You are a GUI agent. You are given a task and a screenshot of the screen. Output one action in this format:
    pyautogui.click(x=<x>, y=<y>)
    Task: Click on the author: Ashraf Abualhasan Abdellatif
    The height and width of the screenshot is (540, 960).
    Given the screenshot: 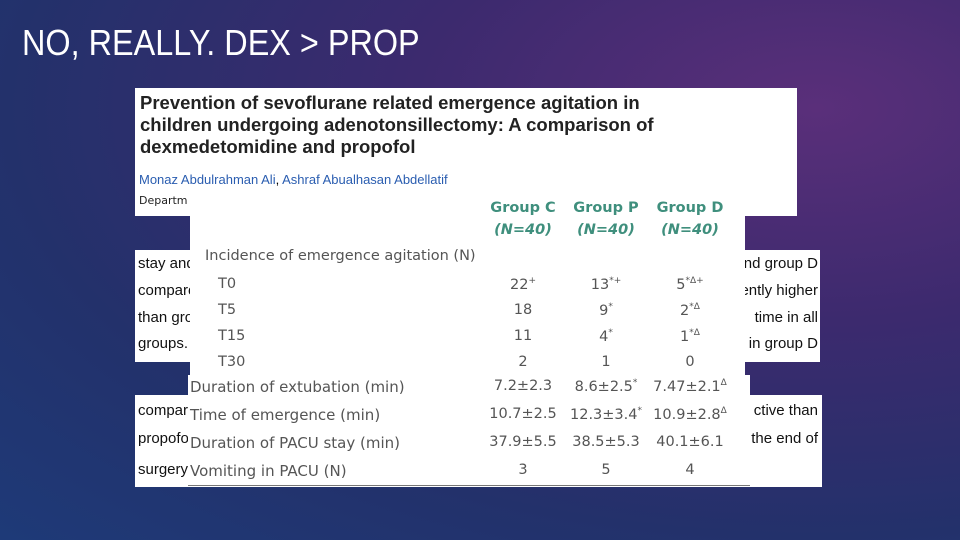 What is the action you would take?
    pyautogui.click(x=365, y=179)
    